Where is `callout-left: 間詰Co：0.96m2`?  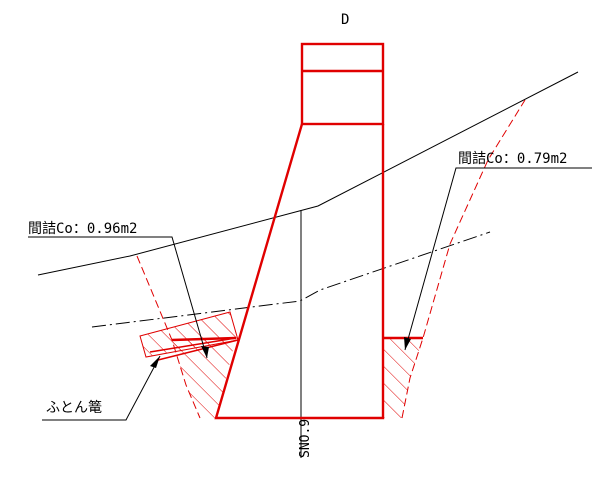
callout-left: 間詰Co：0.96m2 is located at coordinates (118, 290).